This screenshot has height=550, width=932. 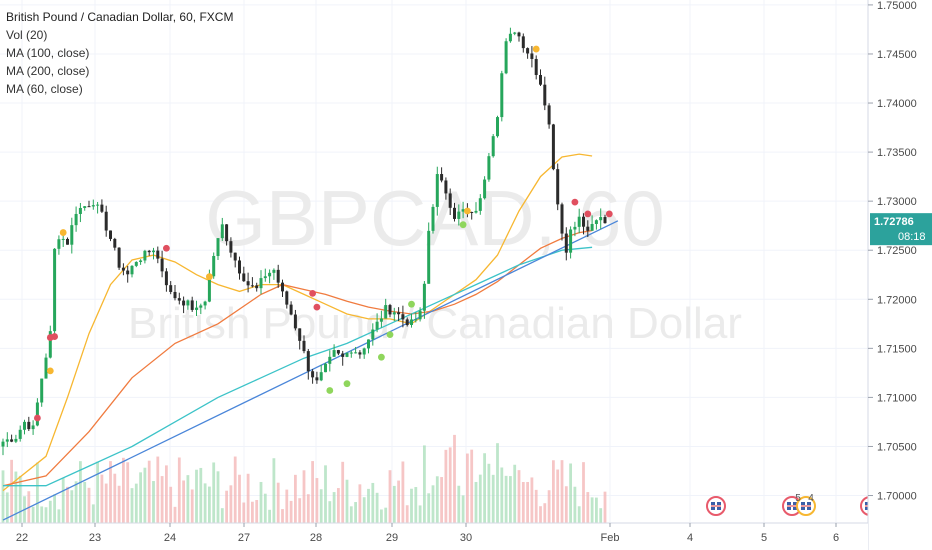 What do you see at coordinates (897, 202) in the screenshot?
I see `price-tick-label: 1.73000` at bounding box center [897, 202].